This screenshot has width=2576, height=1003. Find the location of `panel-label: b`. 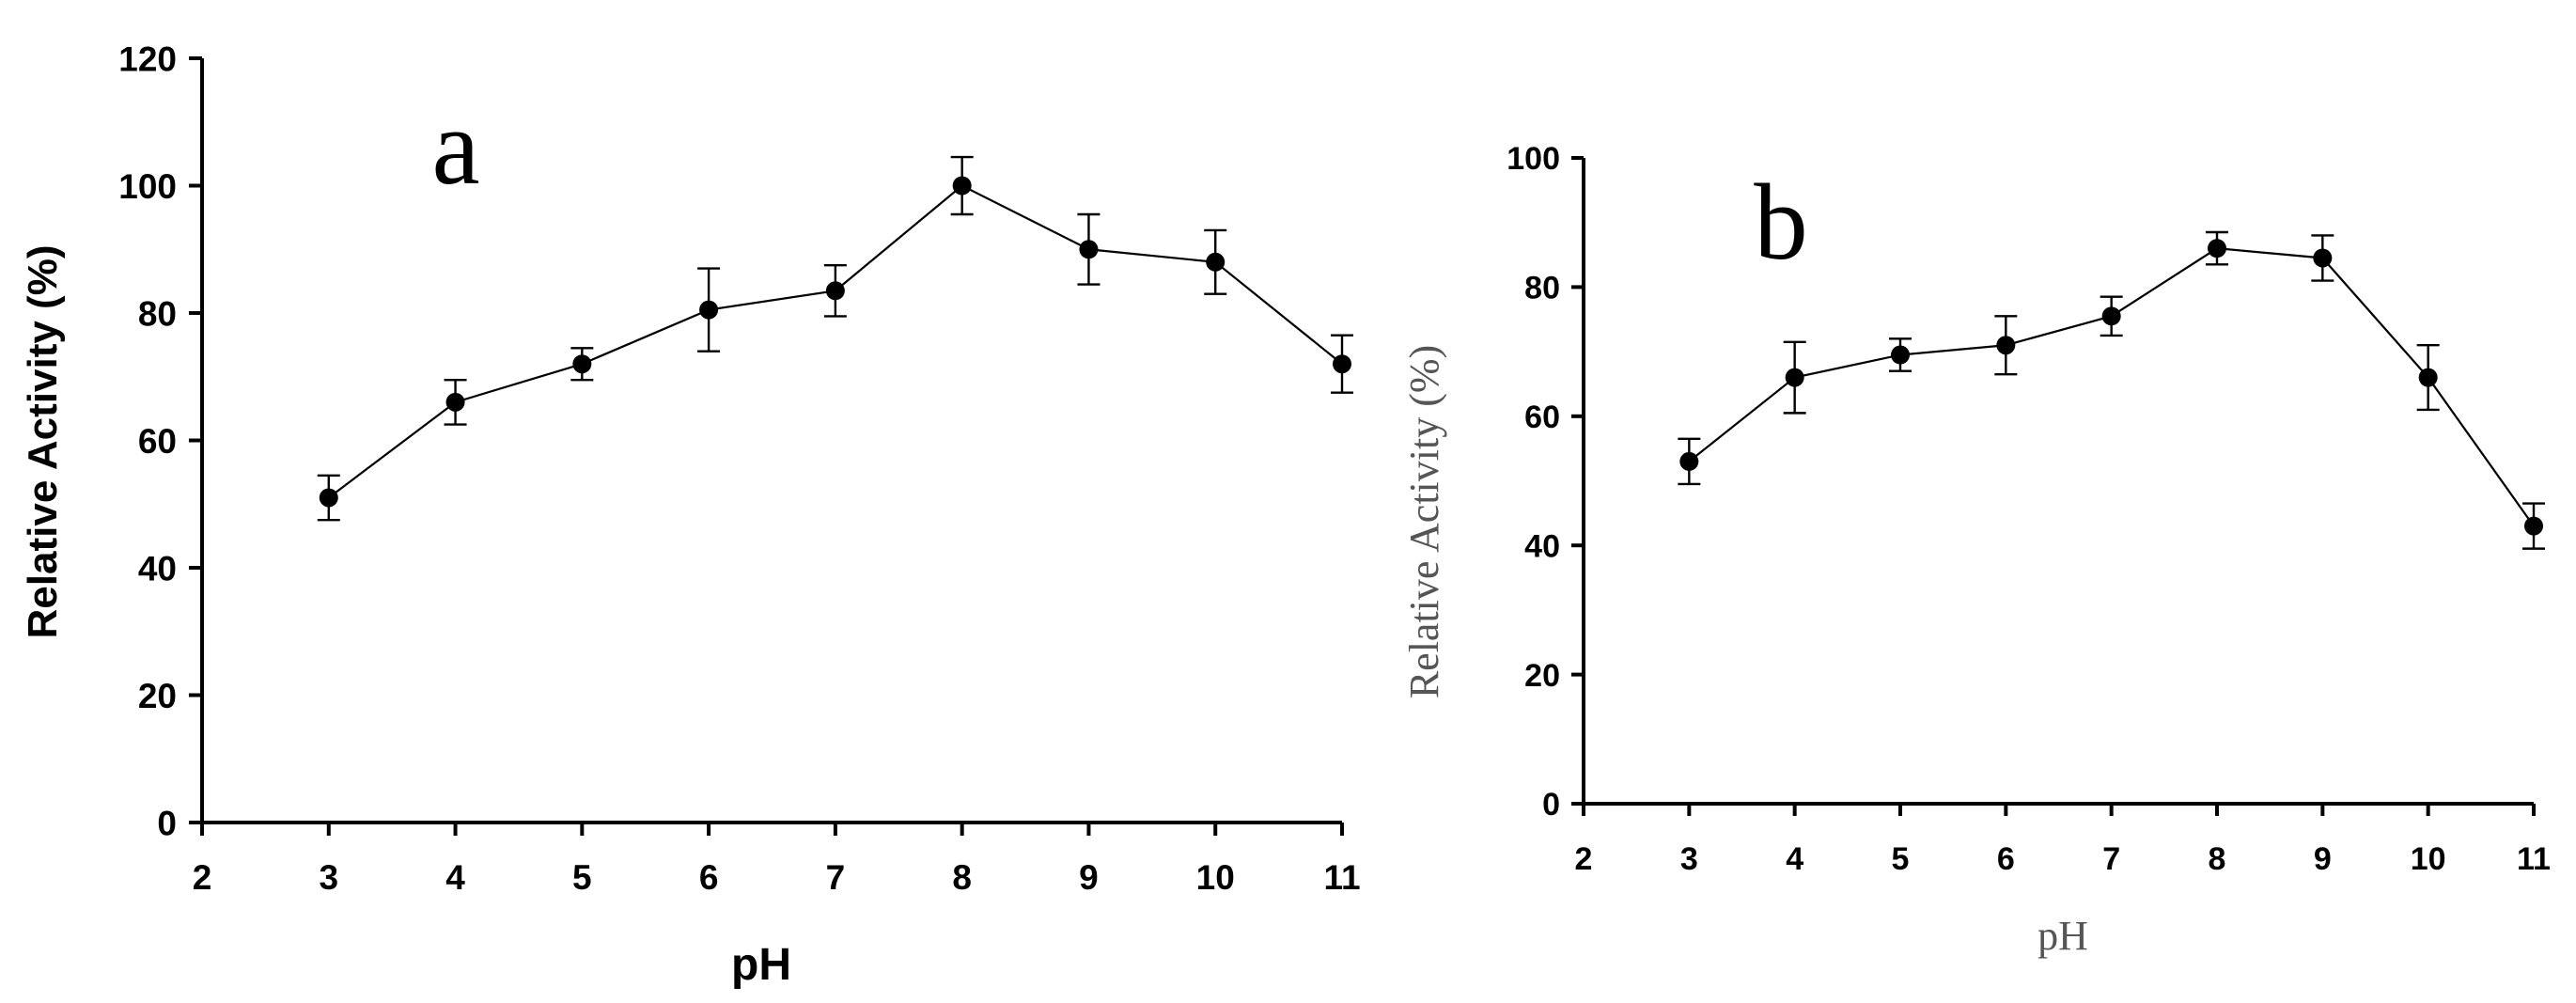

panel-label: b is located at coordinates (1781, 223).